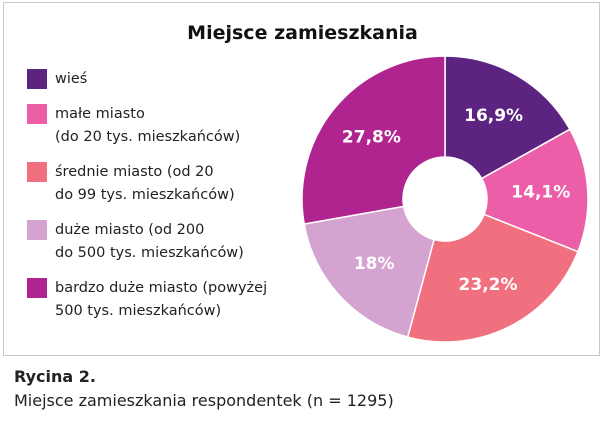 The image size is (605, 423). What do you see at coordinates (371, 137) in the screenshot?
I see `data-label: 27,8%` at bounding box center [371, 137].